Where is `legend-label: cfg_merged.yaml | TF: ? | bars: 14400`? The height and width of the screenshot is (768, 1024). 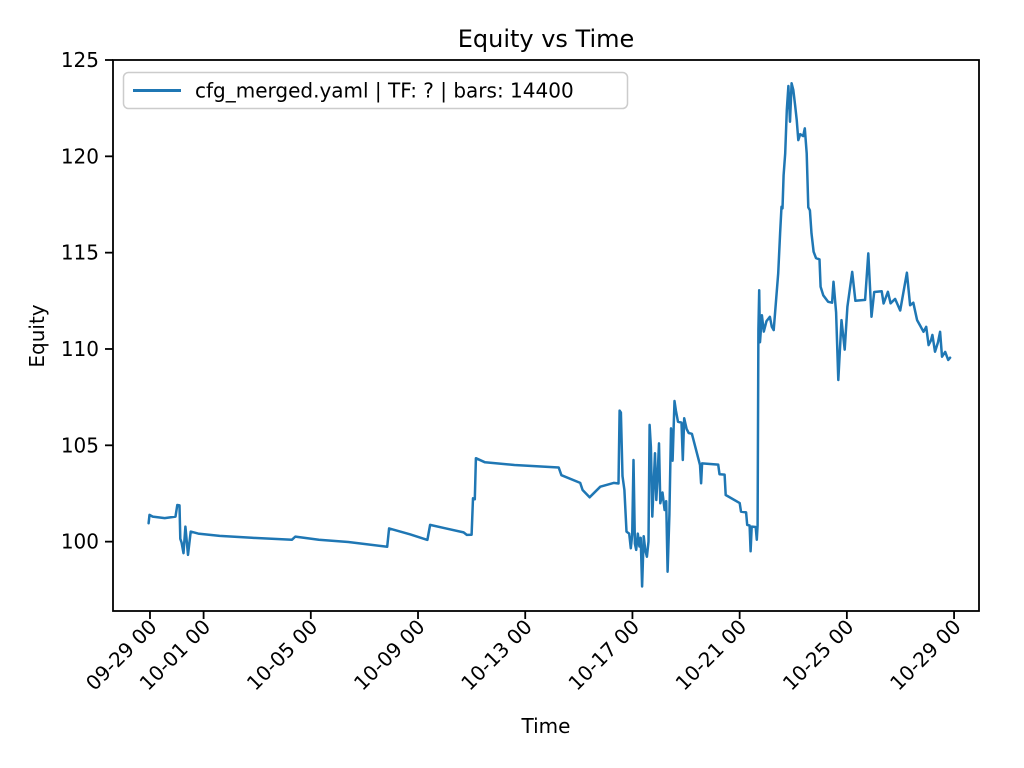
legend-label: cfg_merged.yaml | TF: ? | bars: 14400 is located at coordinates (384, 91).